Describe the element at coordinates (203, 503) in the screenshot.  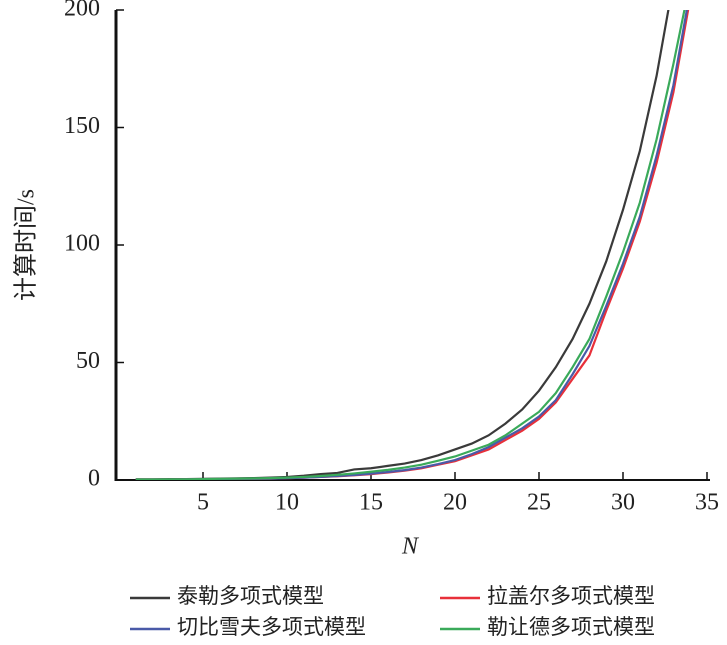
I see `x-tick-label: 5` at that location.